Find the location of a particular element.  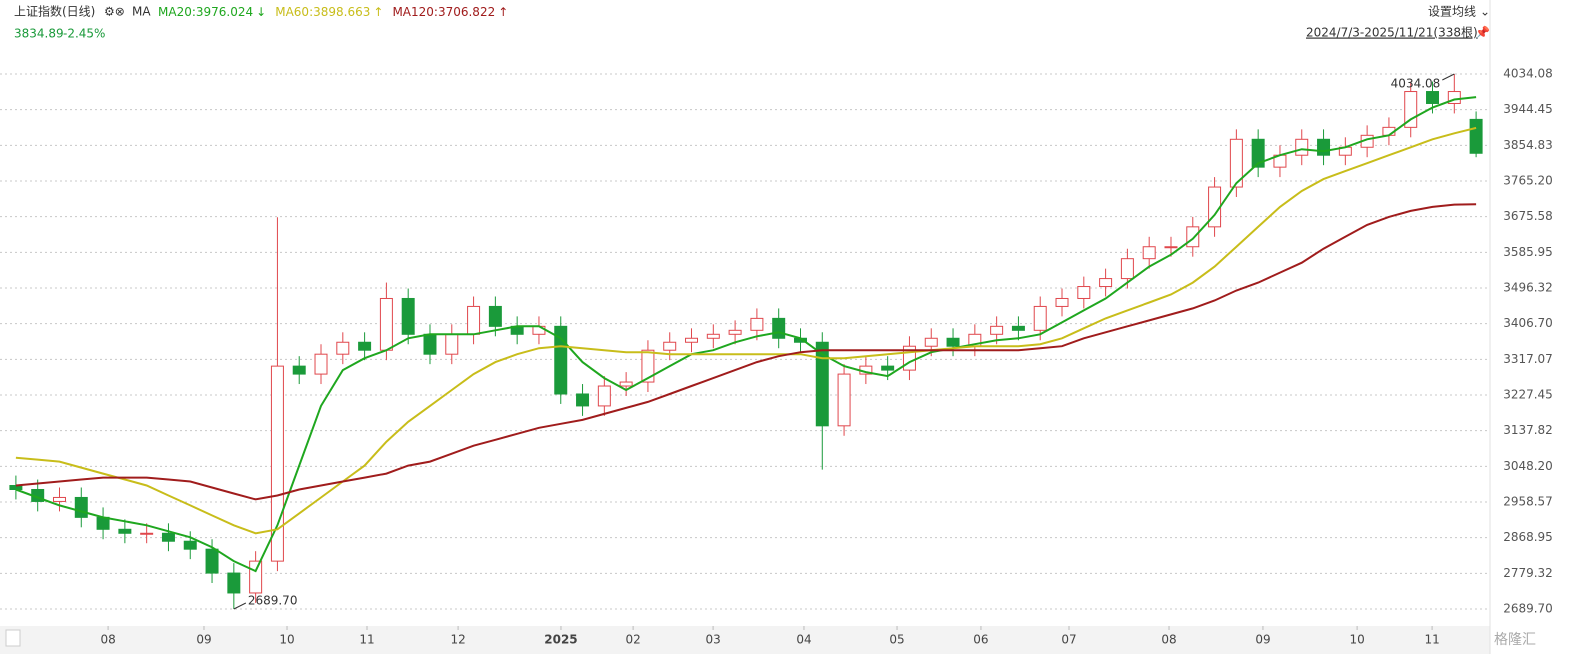

y-tick-label: 3317.07 is located at coordinates (1528, 359).